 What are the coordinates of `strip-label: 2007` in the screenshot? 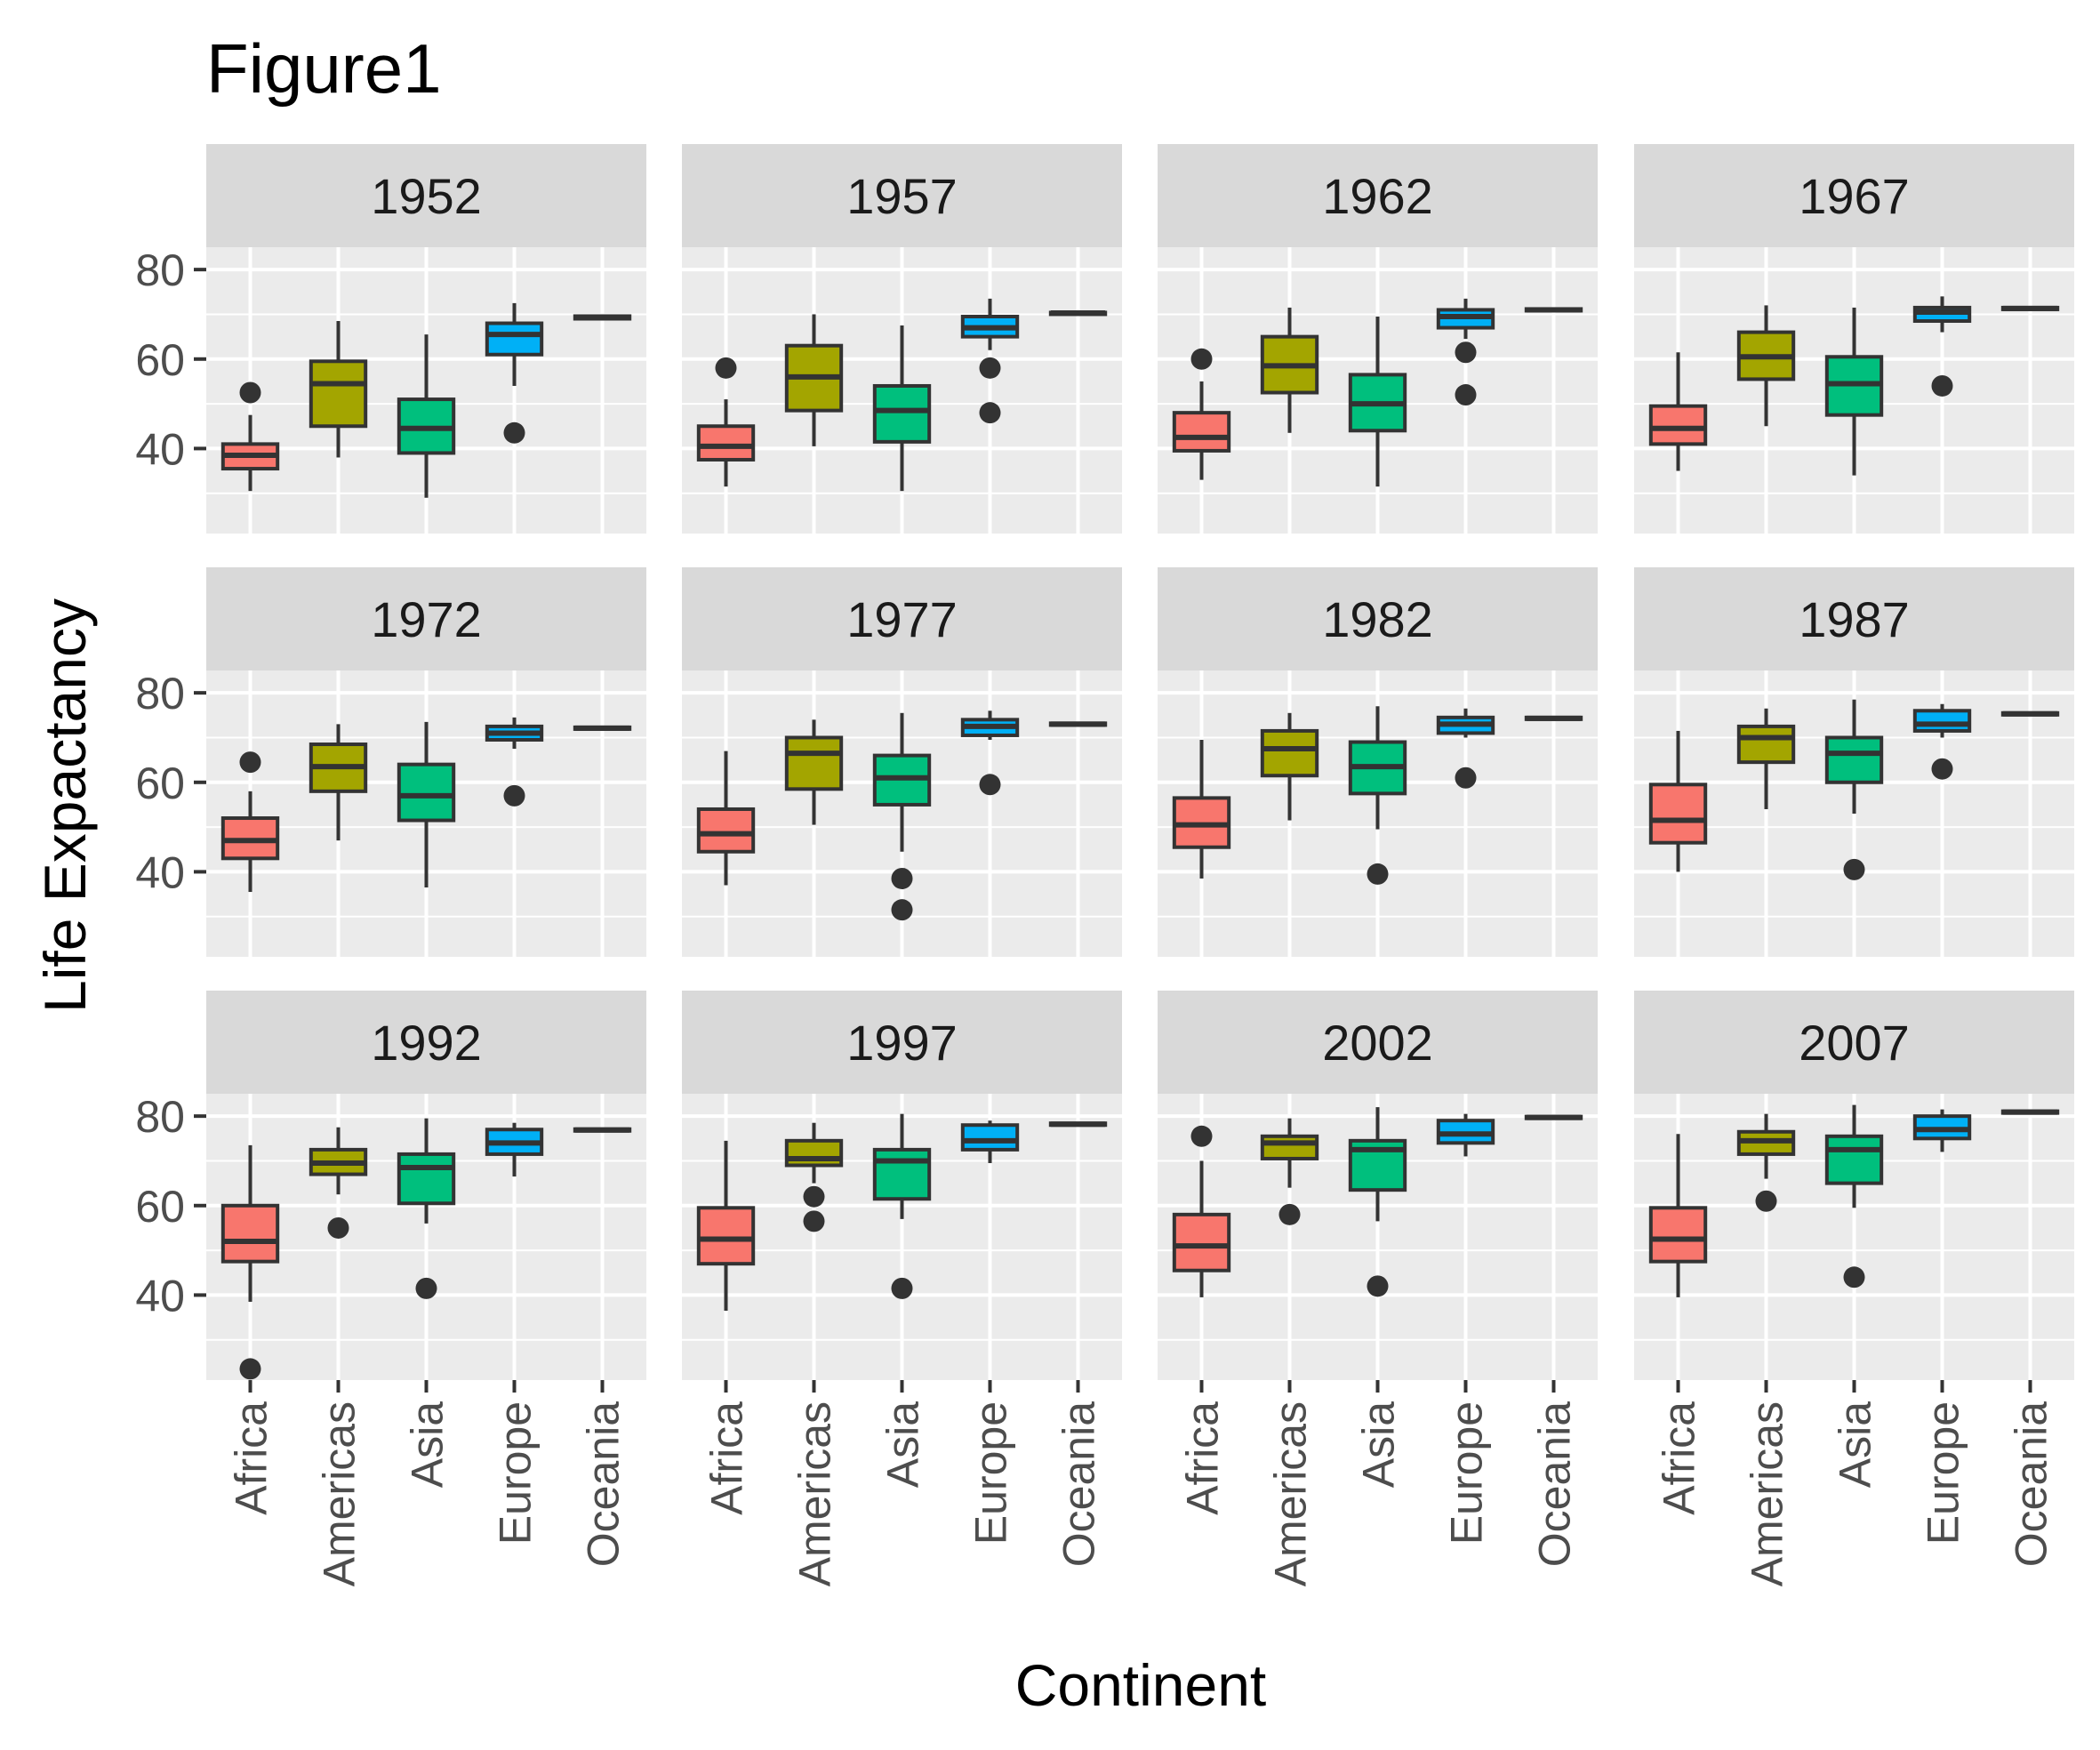 It's located at (1854, 1043).